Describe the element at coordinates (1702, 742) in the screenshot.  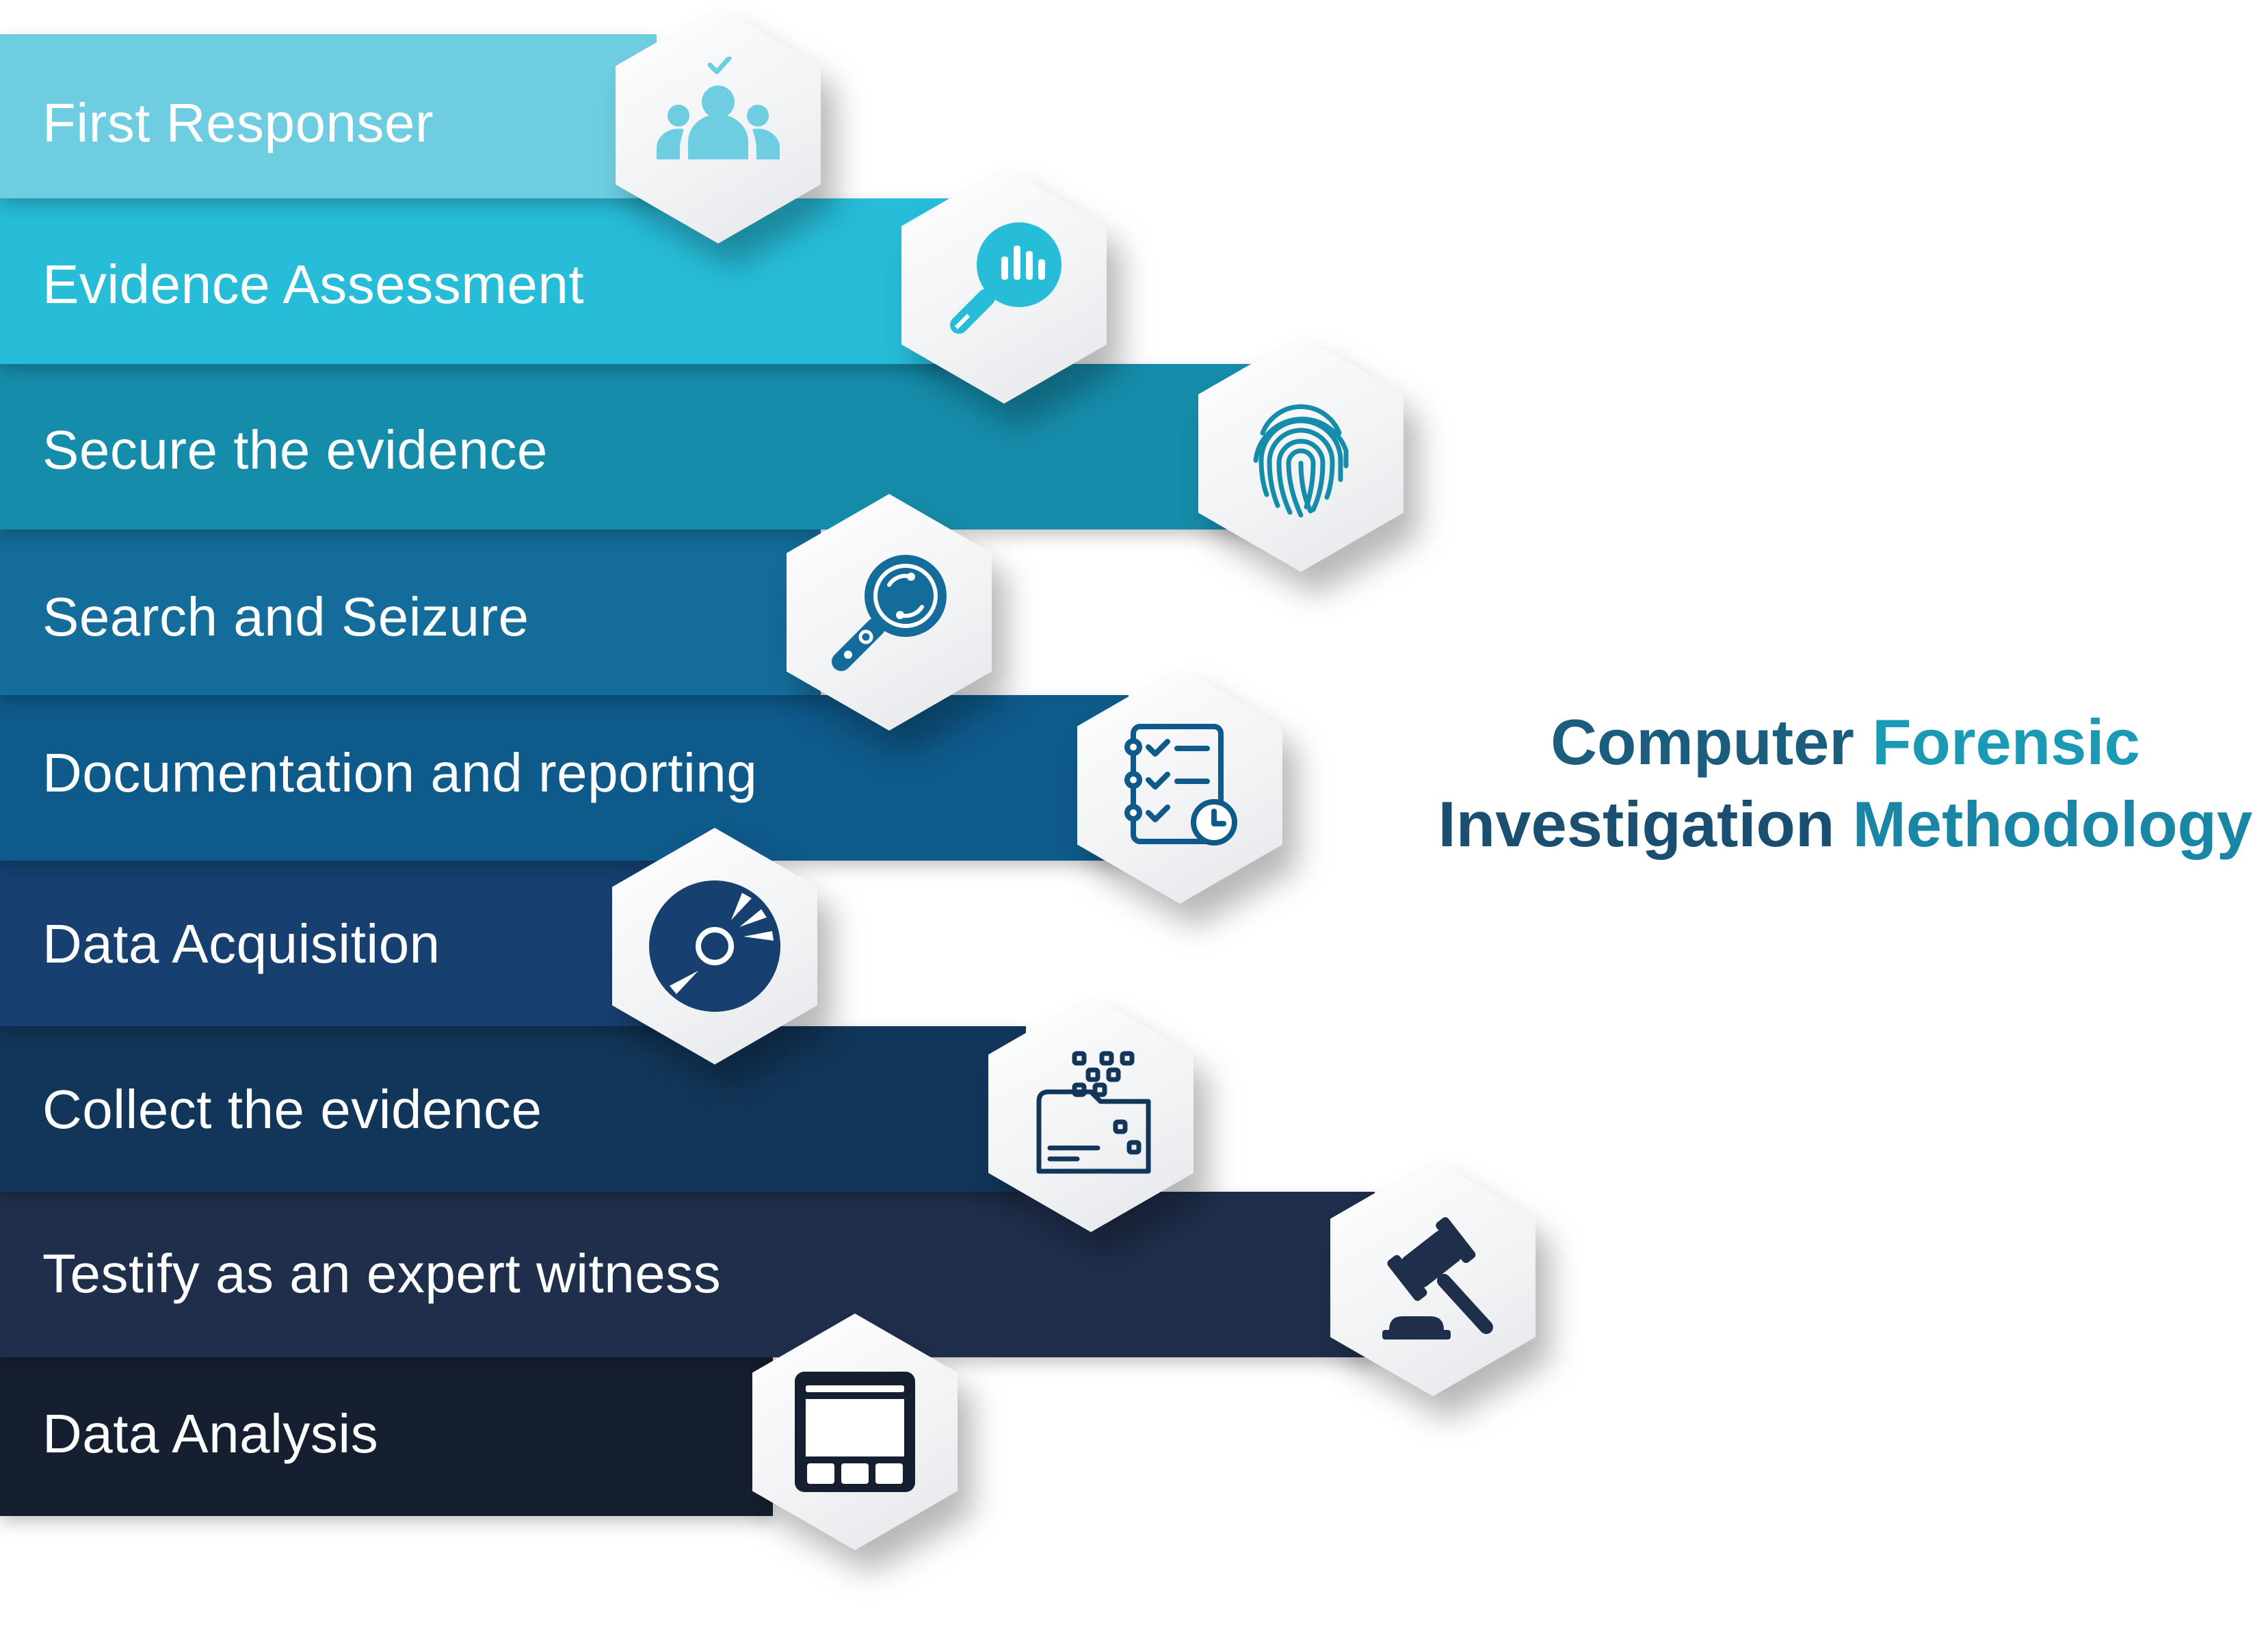
I see `title-word: Computer` at that location.